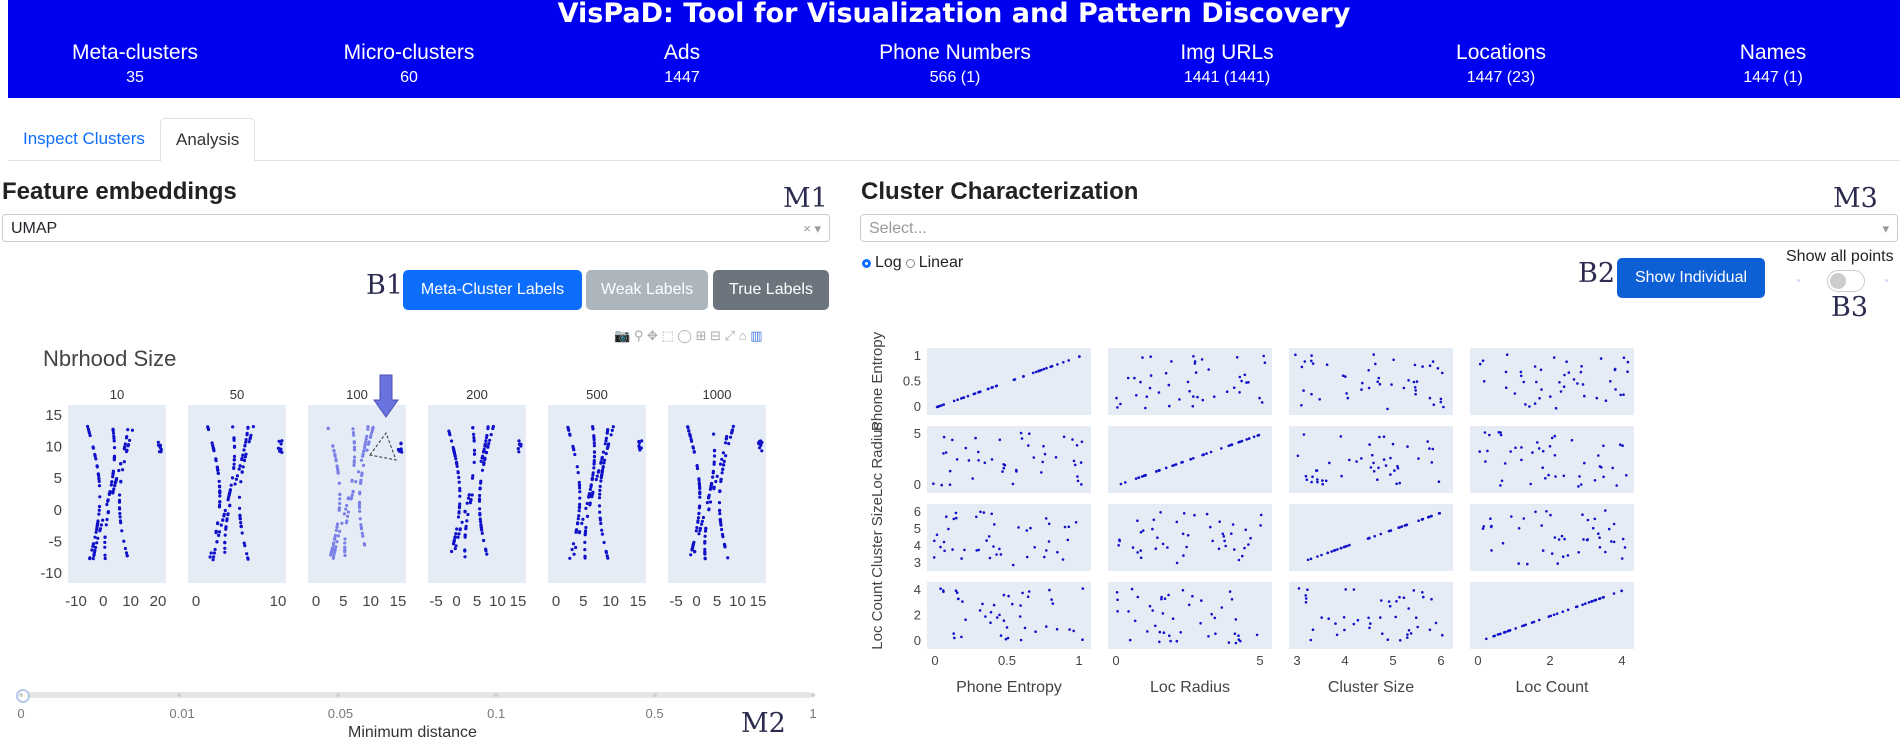 Image resolution: width=1900 pixels, height=753 pixels. Describe the element at coordinates (416, 695) in the screenshot. I see `min-distance-slider-track` at that location.